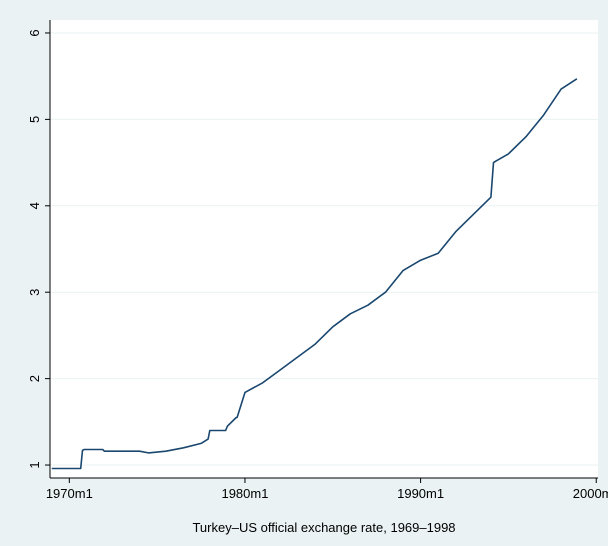  Describe the element at coordinates (34, 378) in the screenshot. I see `y-tick-label-1: 2` at that location.